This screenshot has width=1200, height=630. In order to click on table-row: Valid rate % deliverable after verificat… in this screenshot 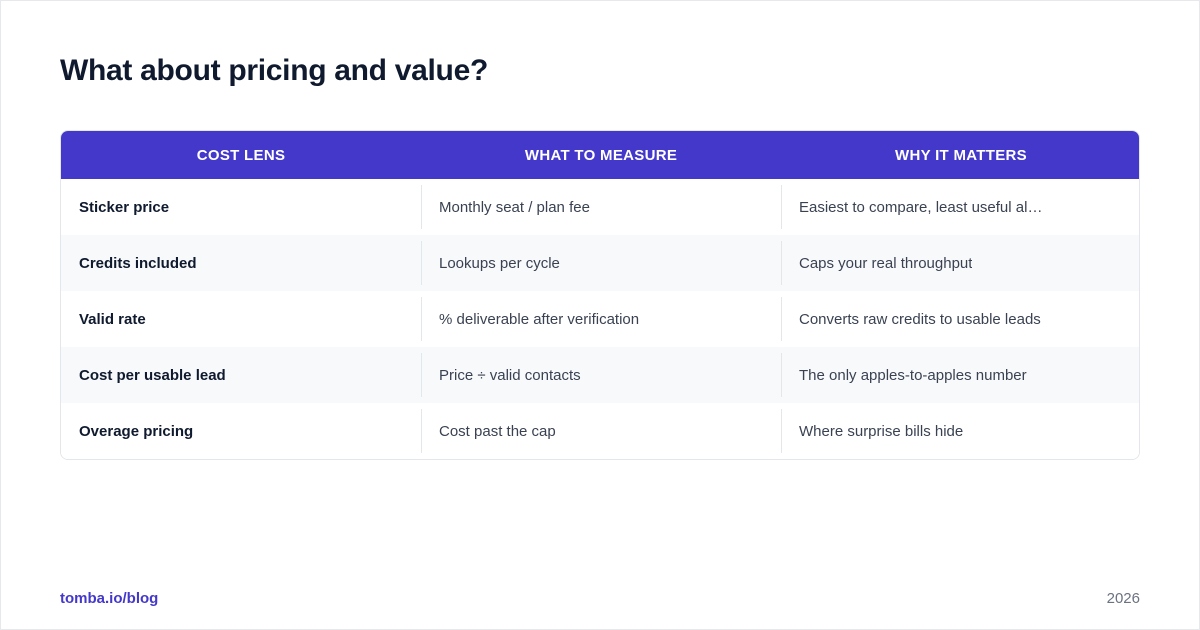, I will do `click(600, 319)`.